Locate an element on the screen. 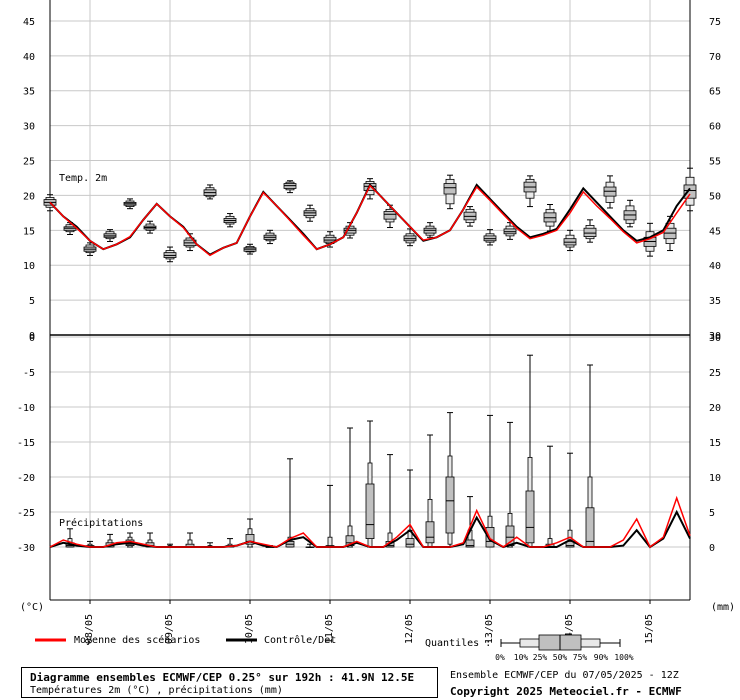 The width and height of the screenshot is (740, 700). run-label: Ensemble ECMWF/CEP du 07/05/2025 - 12Z is located at coordinates (564, 675).